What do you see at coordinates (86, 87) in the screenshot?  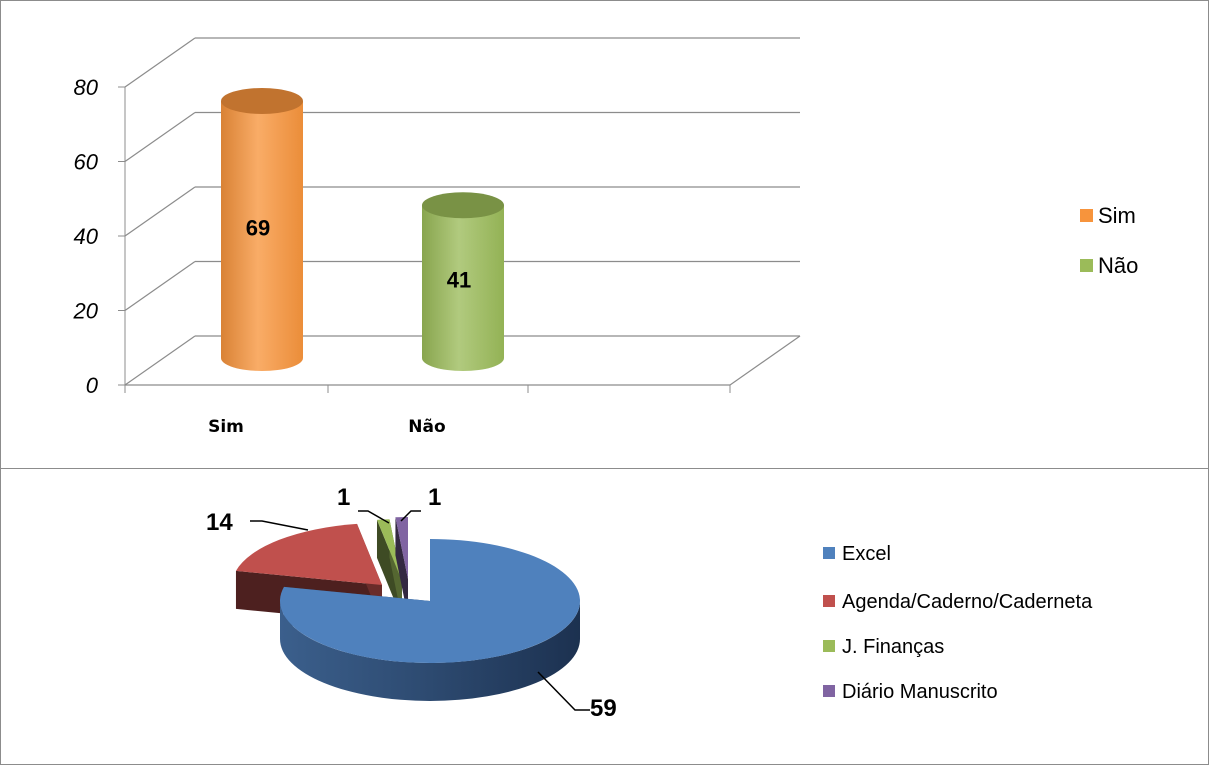 I see `y-tick-label: 80` at bounding box center [86, 87].